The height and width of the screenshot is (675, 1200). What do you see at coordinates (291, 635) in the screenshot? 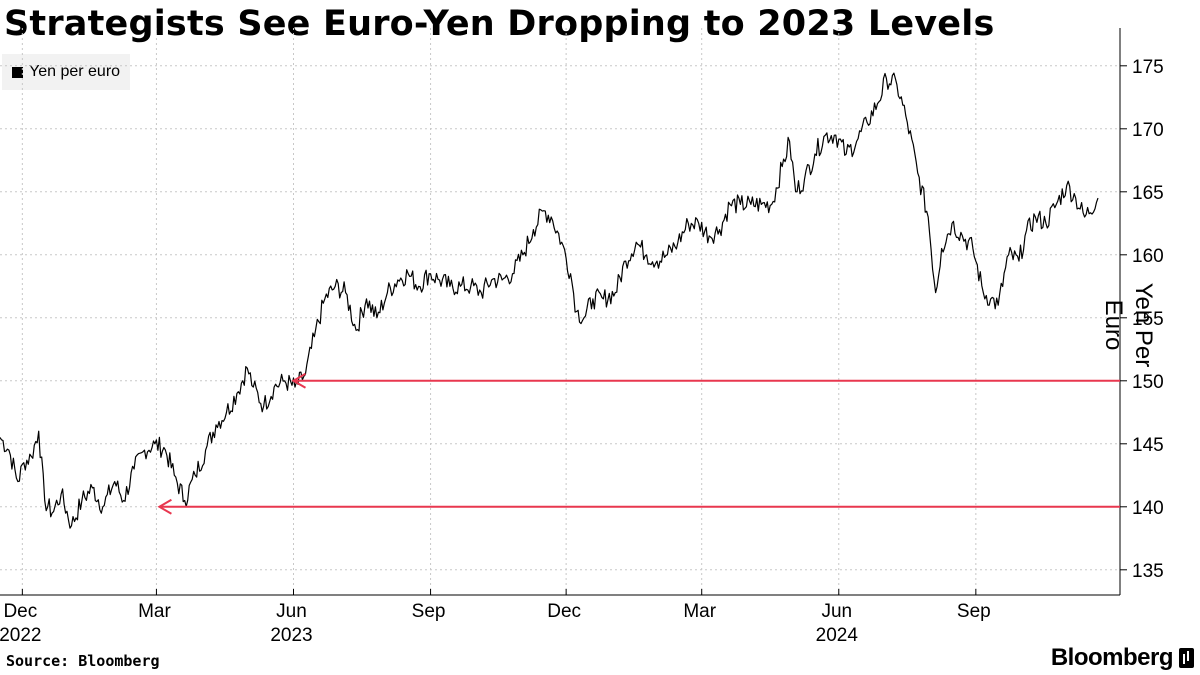
I see `x-year-label: 2023` at bounding box center [291, 635].